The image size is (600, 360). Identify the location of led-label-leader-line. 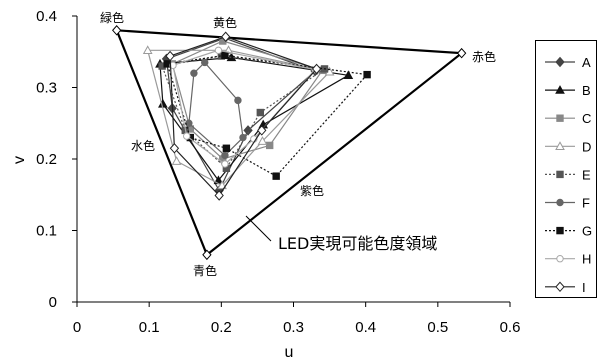
(258, 228).